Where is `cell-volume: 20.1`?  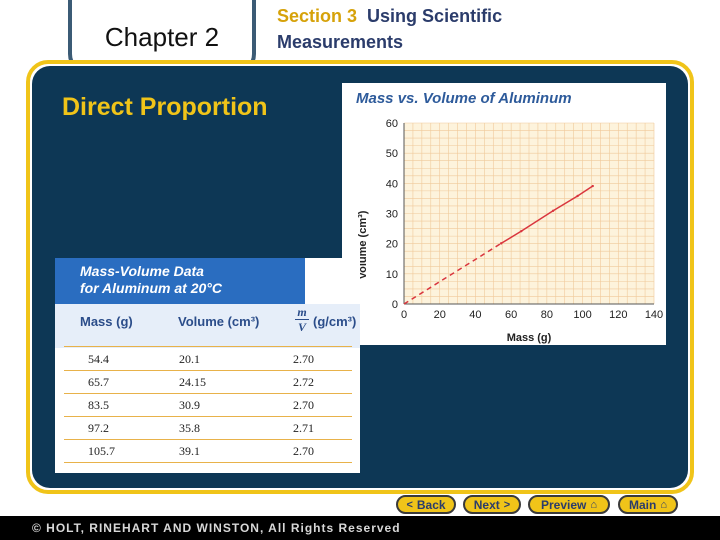
cell-volume: 20.1 is located at coordinates (189, 359).